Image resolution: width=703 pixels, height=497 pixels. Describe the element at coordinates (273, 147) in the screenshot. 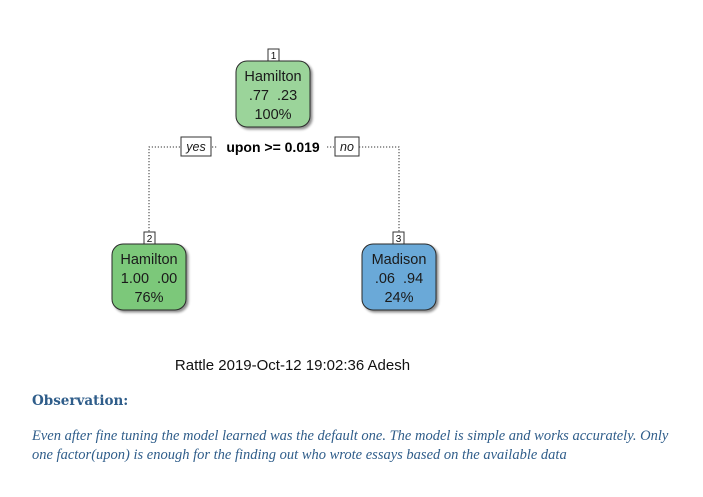

I see `split-rule: upon >= 0.019` at that location.